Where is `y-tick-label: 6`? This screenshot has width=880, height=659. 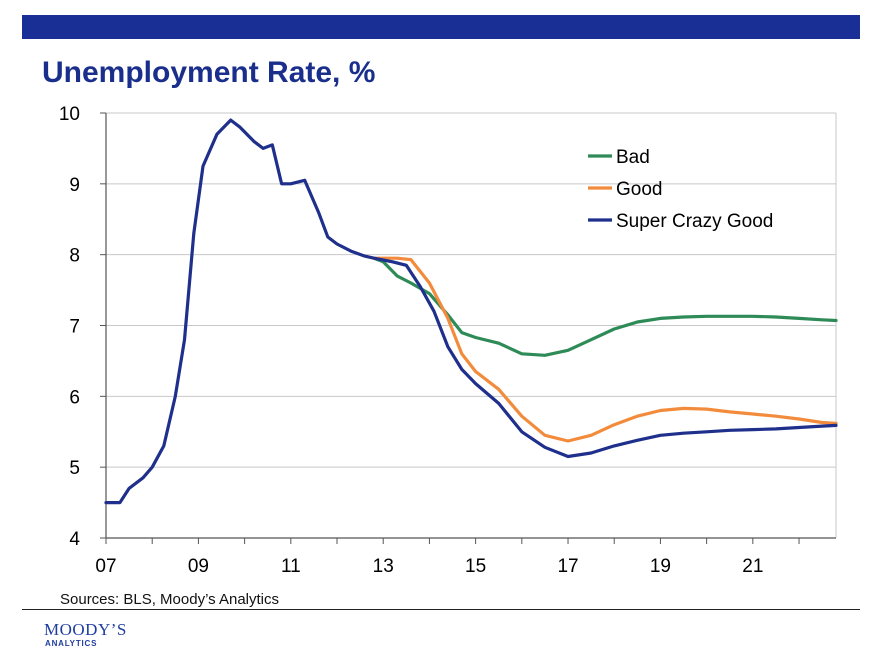
y-tick-label: 6 is located at coordinates (74, 397).